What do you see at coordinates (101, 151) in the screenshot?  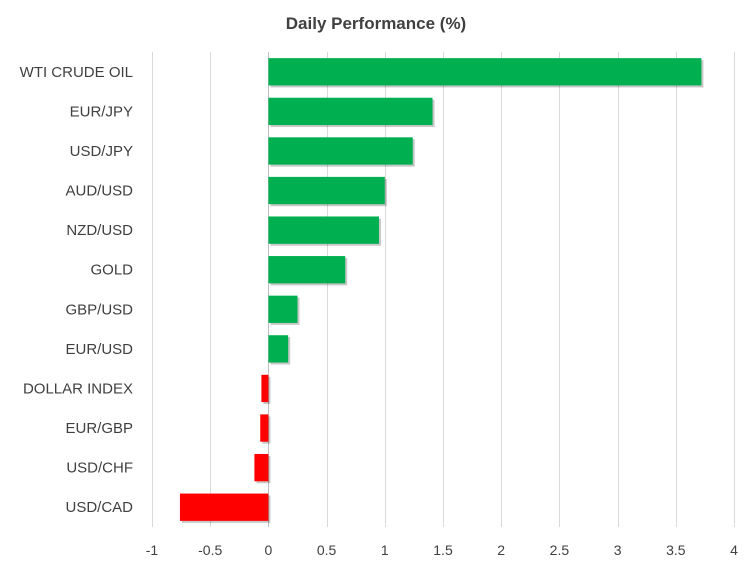 I see `category-label-2: USD/JPY` at bounding box center [101, 151].